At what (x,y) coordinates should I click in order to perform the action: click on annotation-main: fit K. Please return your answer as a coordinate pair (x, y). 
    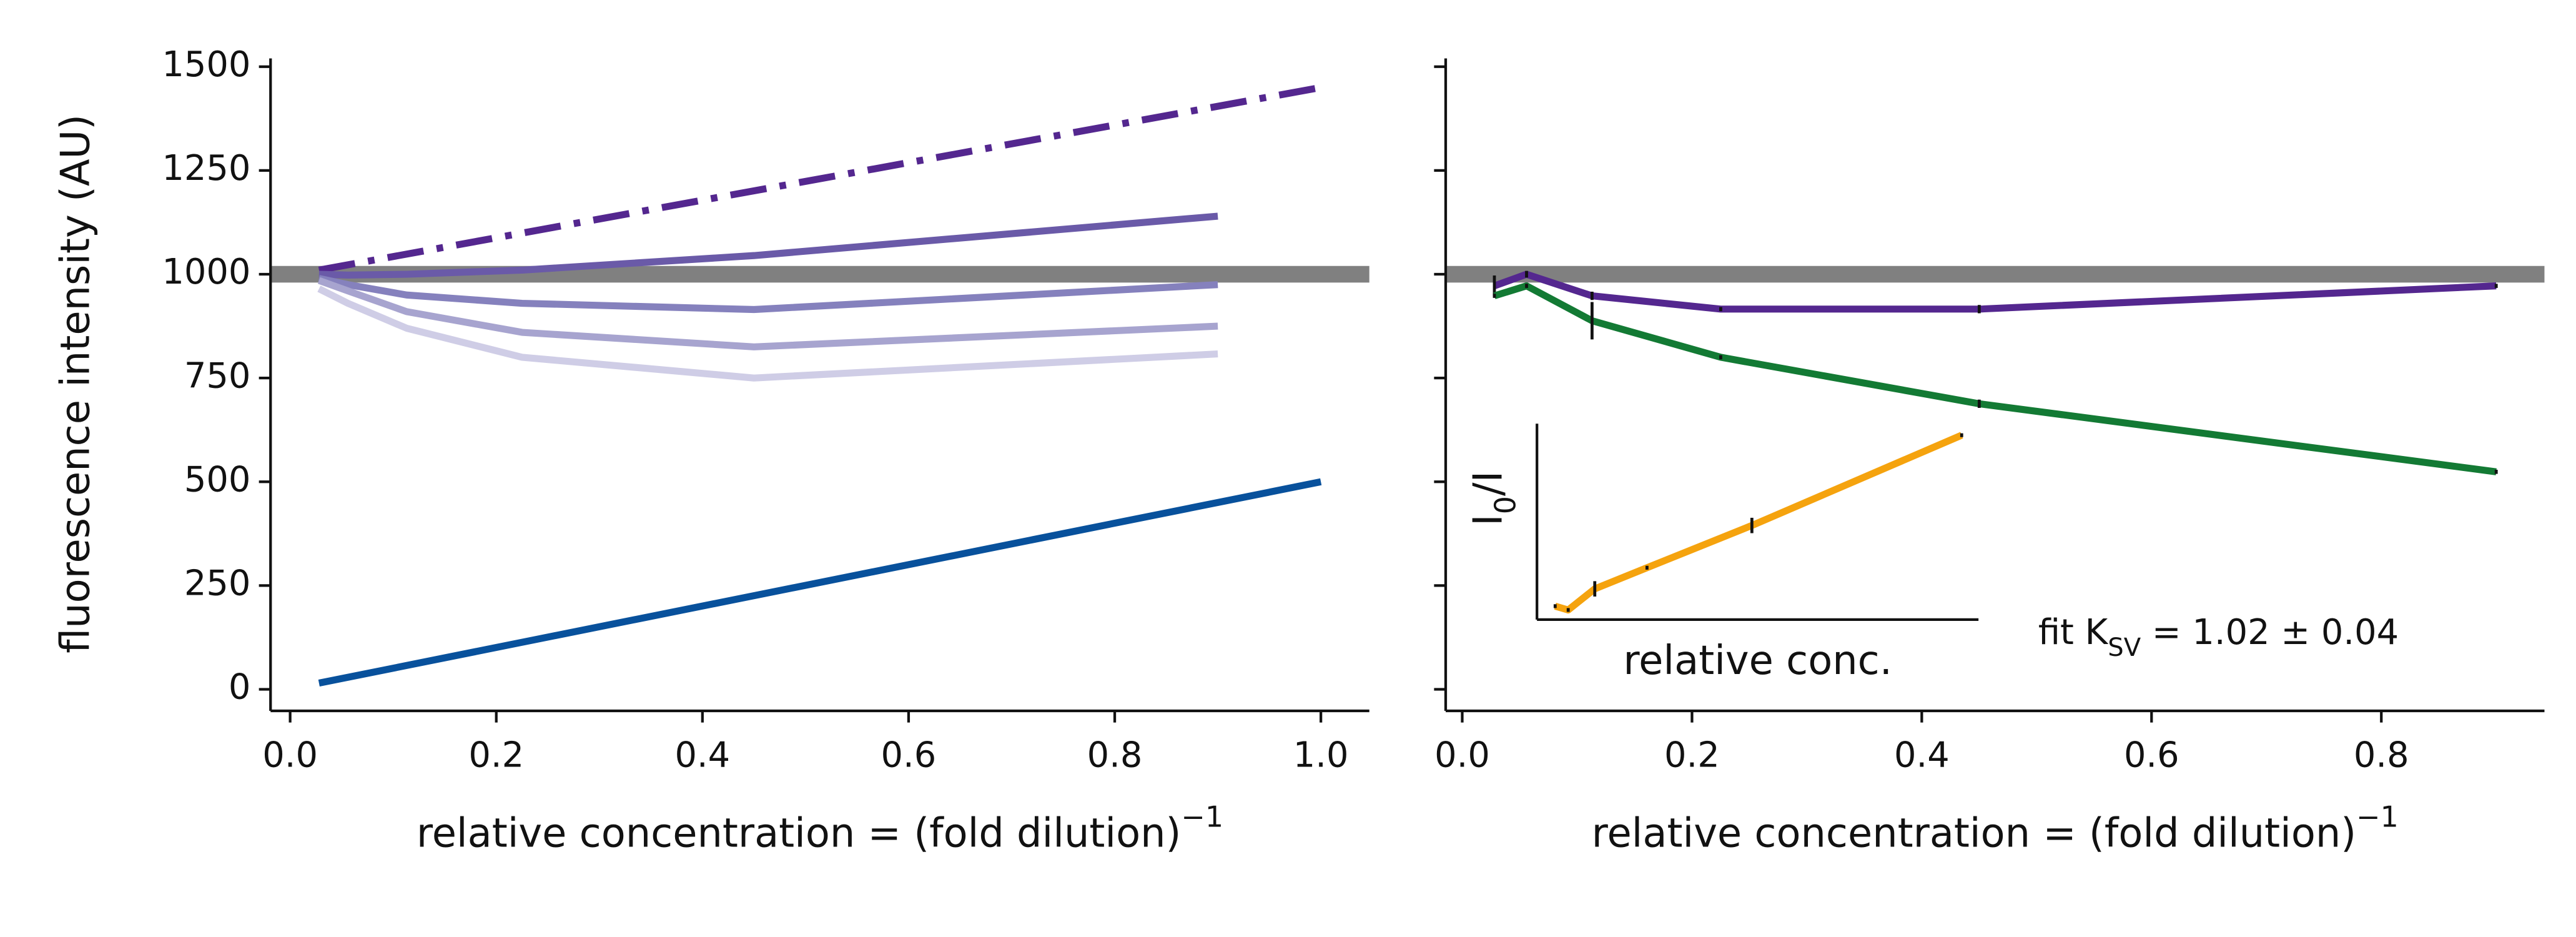
    Looking at the image, I should click on (2073, 633).